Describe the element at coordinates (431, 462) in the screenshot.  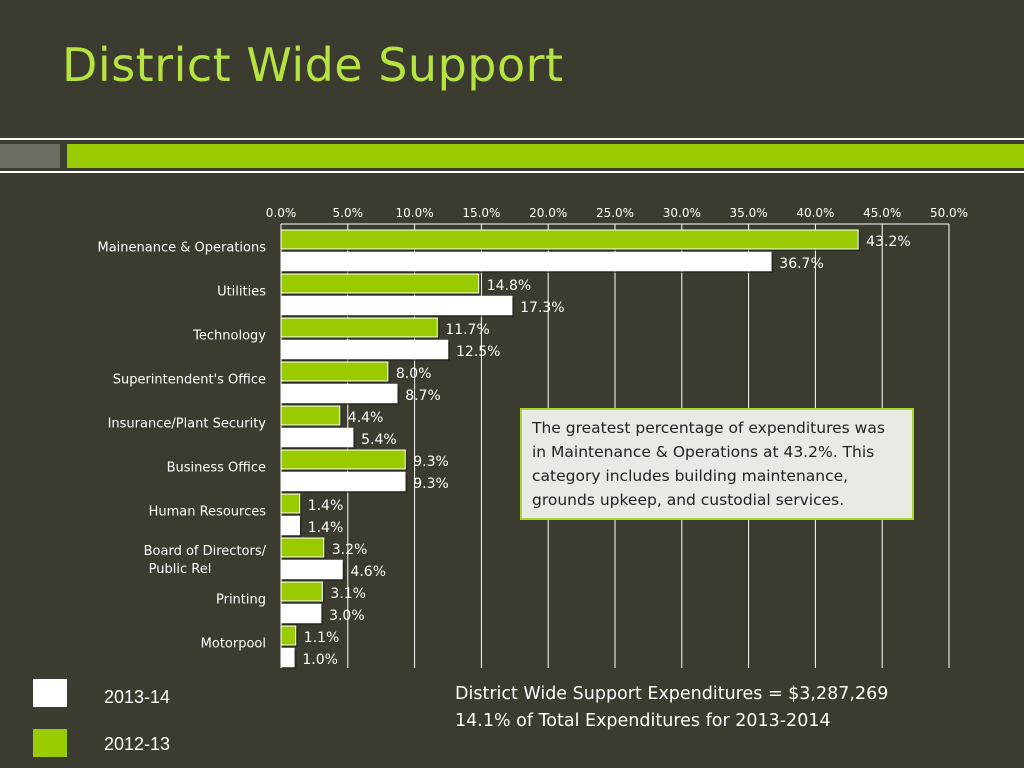
I see `data-label-2012-13: 9.3%` at that location.